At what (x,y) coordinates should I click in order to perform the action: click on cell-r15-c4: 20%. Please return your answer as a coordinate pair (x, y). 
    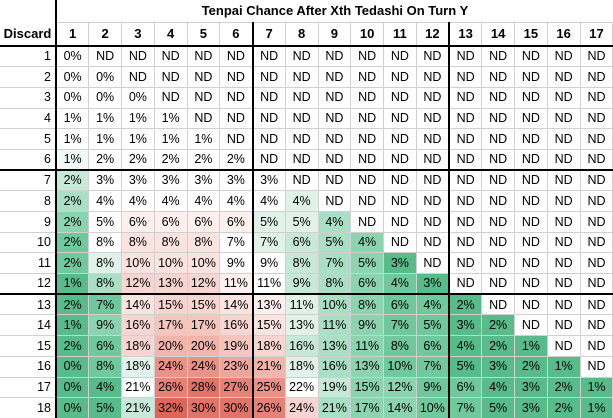
    Looking at the image, I should click on (170, 346).